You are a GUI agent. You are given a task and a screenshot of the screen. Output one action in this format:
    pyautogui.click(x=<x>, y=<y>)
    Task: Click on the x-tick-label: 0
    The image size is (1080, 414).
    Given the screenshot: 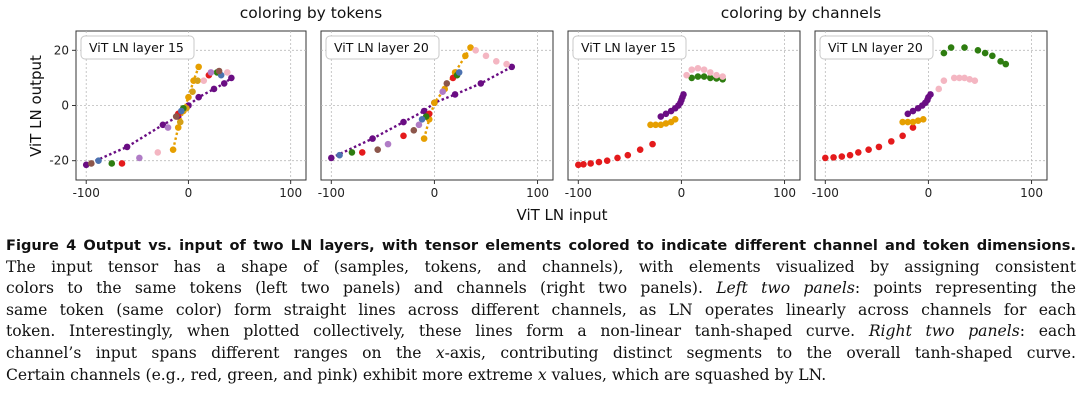 What is the action you would take?
    pyautogui.click(x=189, y=193)
    